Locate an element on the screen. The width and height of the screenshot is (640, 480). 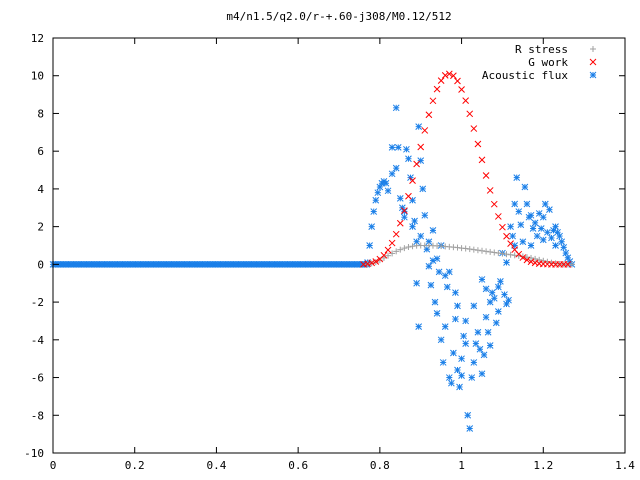
x-tick-label: 0.2 is located at coordinates (135, 465).